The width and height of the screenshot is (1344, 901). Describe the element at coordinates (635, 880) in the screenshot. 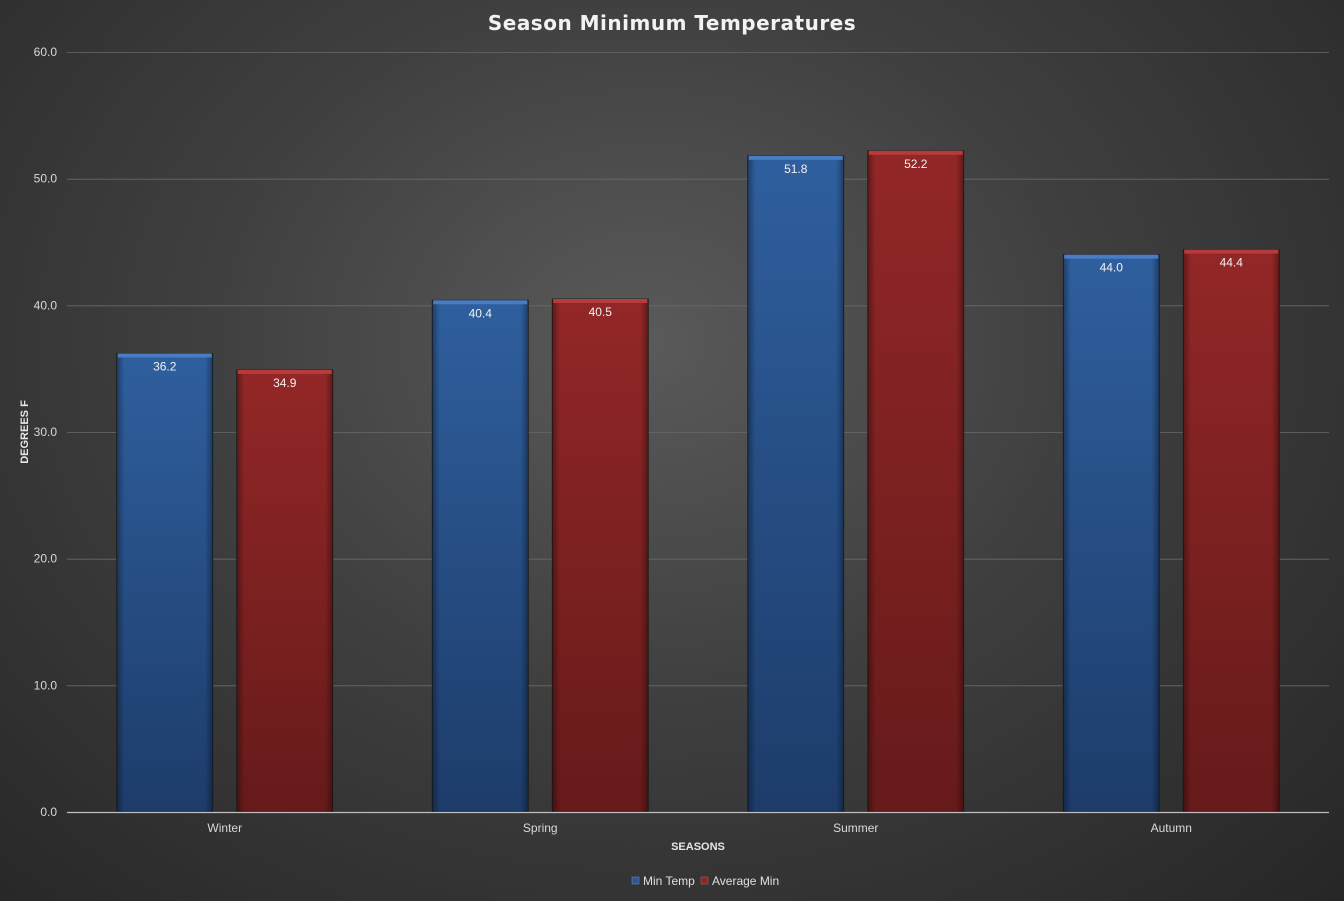

I see `legend-swatch-min-temp` at that location.